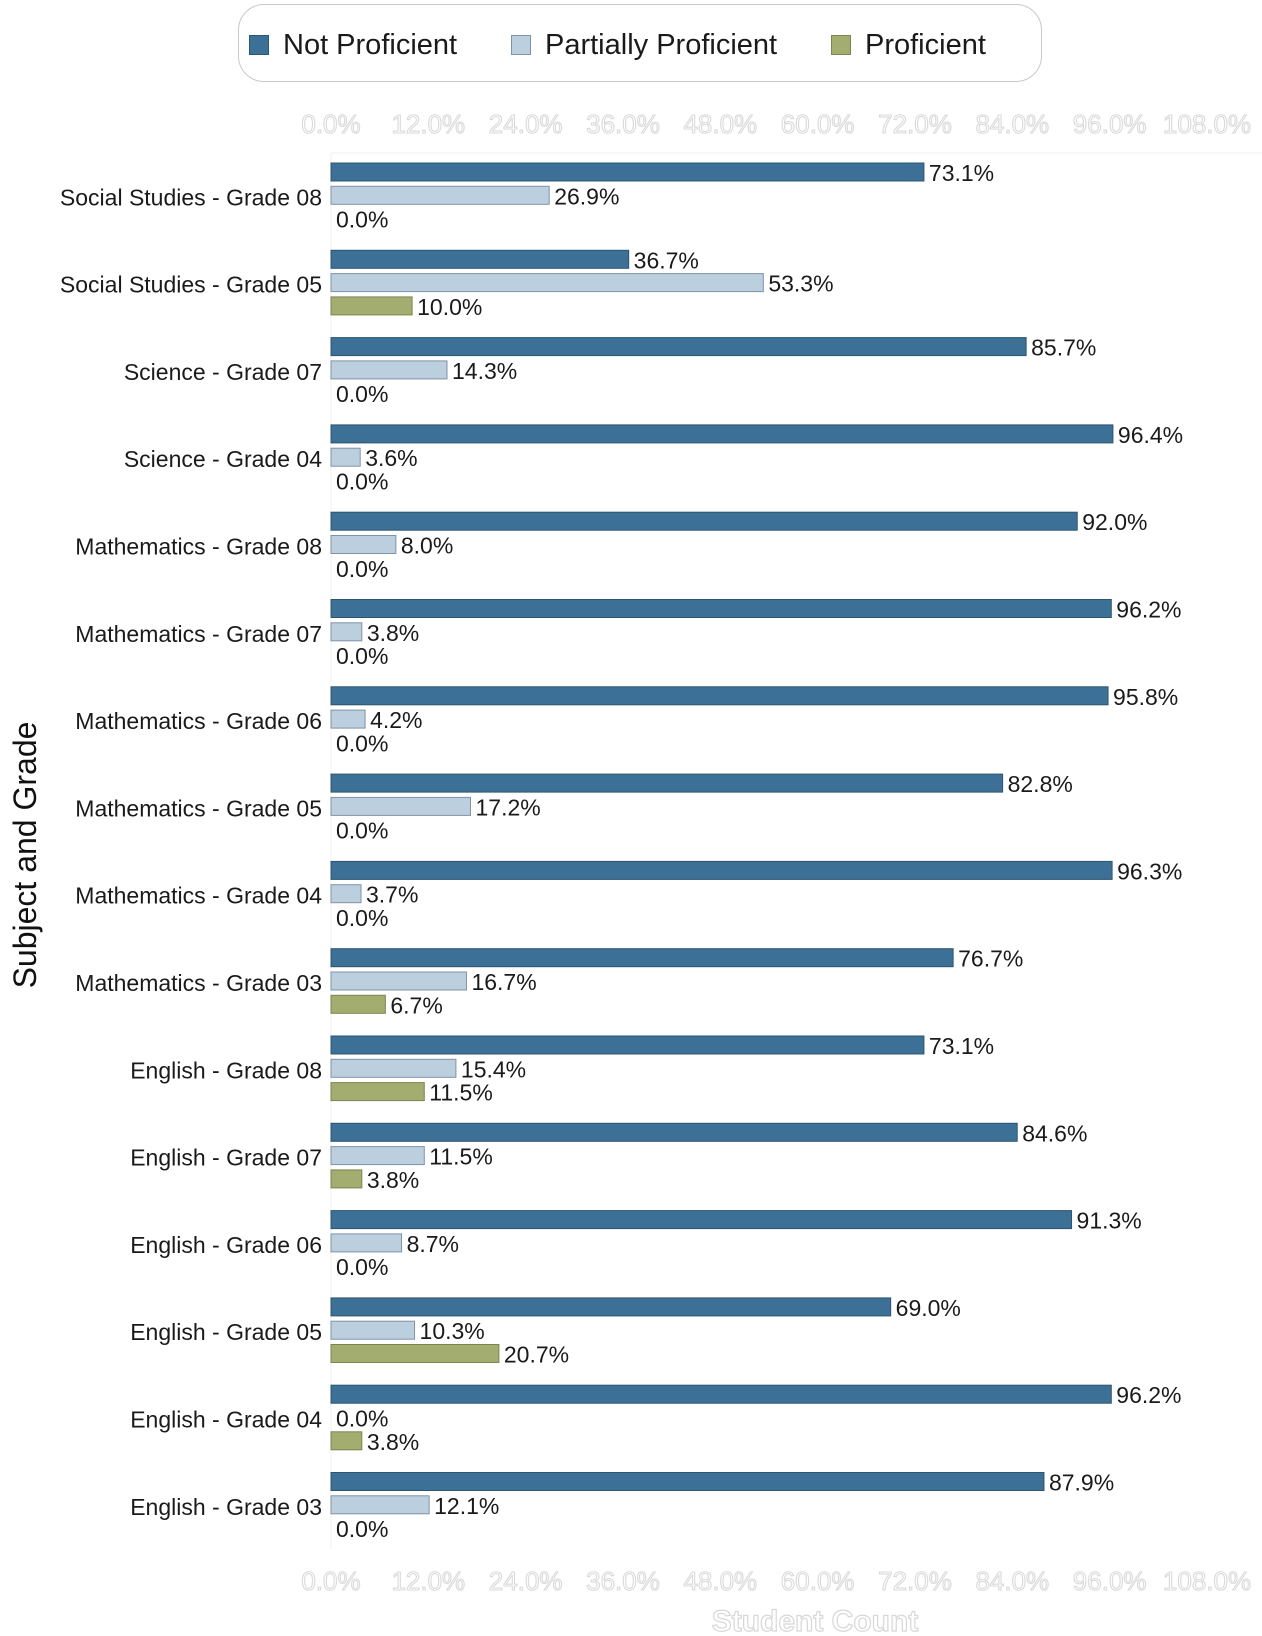 The width and height of the screenshot is (1262, 1636). What do you see at coordinates (1012, 124) in the screenshot?
I see `x-tick-label-top-7: 84.0%` at bounding box center [1012, 124].